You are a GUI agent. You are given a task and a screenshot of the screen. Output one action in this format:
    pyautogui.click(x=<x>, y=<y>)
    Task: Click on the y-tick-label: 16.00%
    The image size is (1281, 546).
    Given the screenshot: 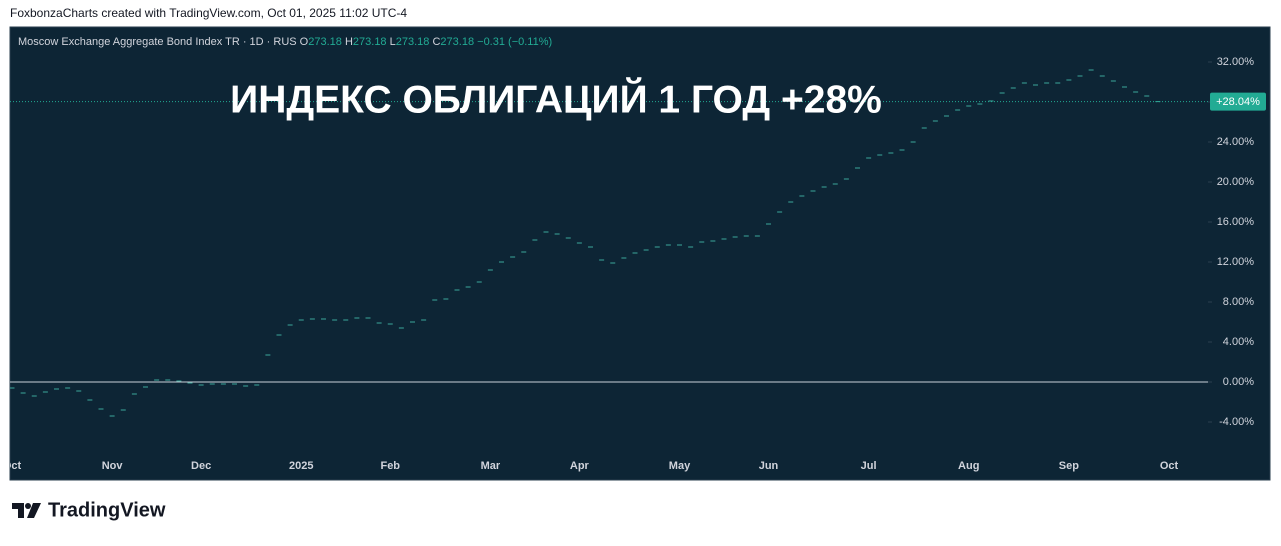 What is the action you would take?
    pyautogui.click(x=1236, y=222)
    